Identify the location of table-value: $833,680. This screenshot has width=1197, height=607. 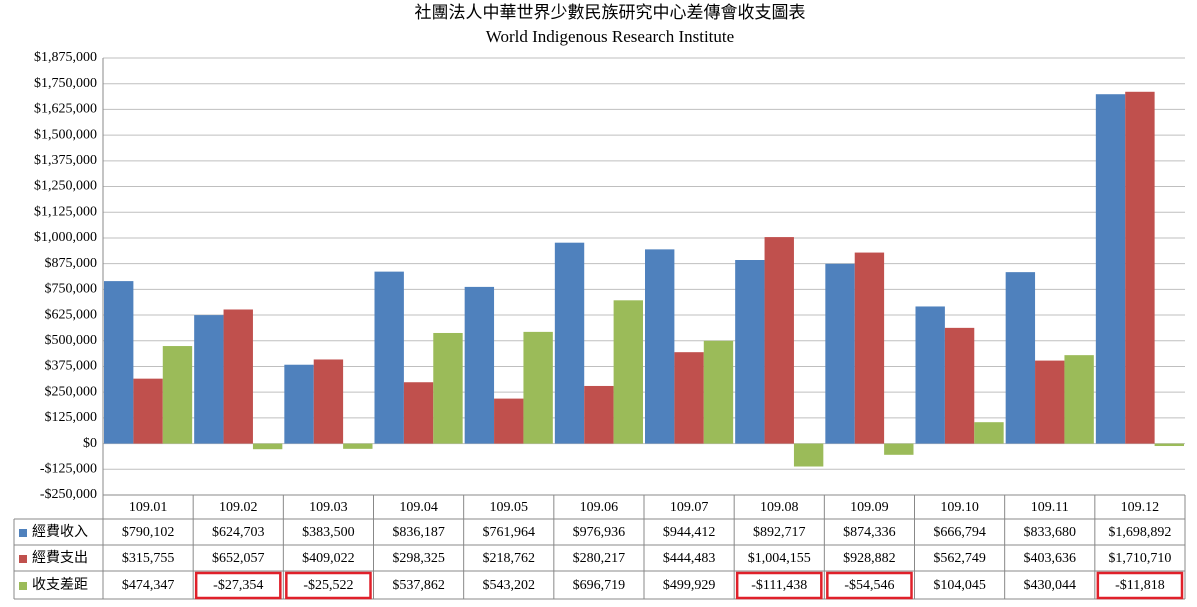
(1050, 532).